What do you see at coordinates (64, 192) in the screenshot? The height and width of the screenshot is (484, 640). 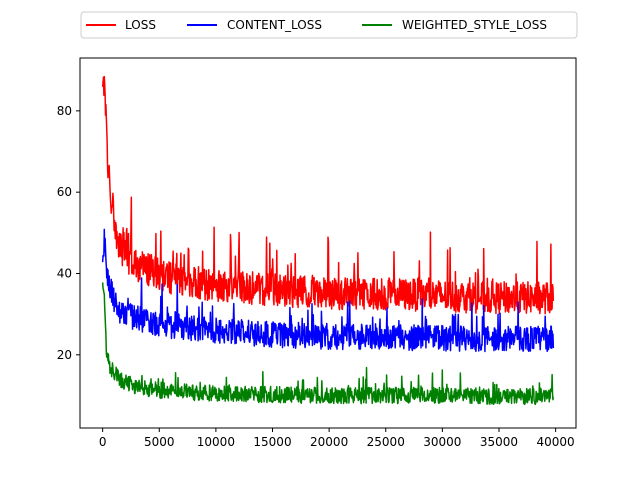 I see `y-tick-label: 60` at bounding box center [64, 192].